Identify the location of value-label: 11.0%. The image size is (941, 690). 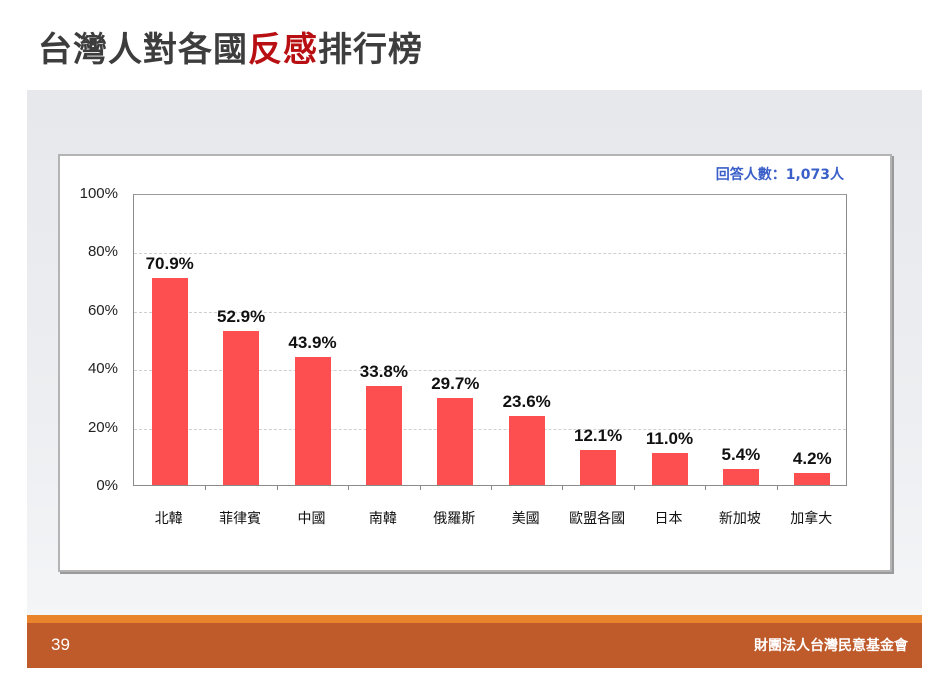
(669, 438).